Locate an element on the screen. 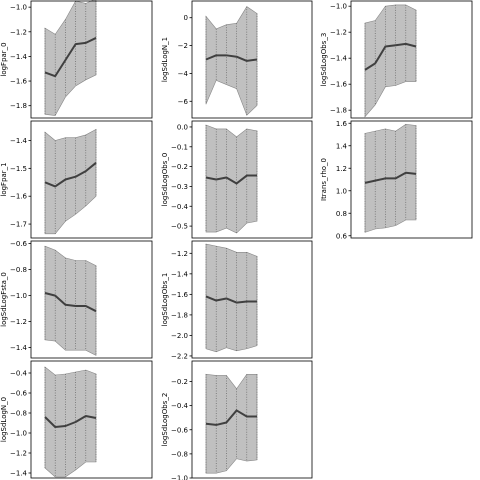 The image size is (480, 480). panel-logfpar-1: −1.7 −1.6 −1.5 −1.4 logFpar_1 is located at coordinates (76, 179).